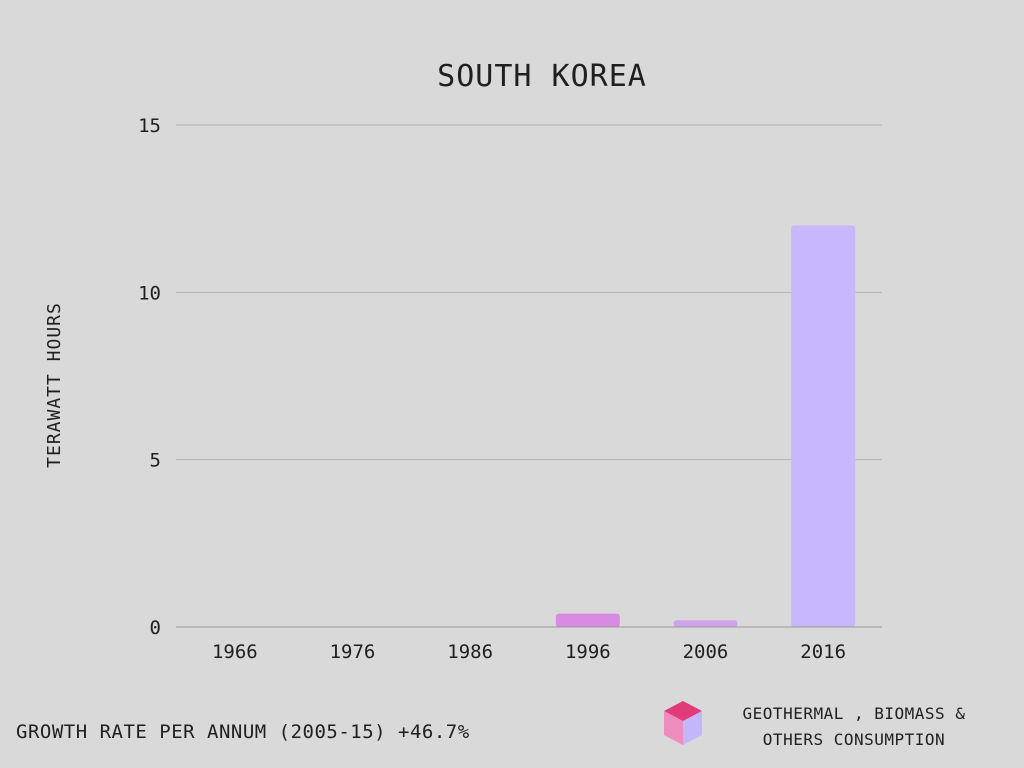 The height and width of the screenshot is (768, 1024). Describe the element at coordinates (542, 76) in the screenshot. I see `chart-title: SOUTH KOREA` at that location.